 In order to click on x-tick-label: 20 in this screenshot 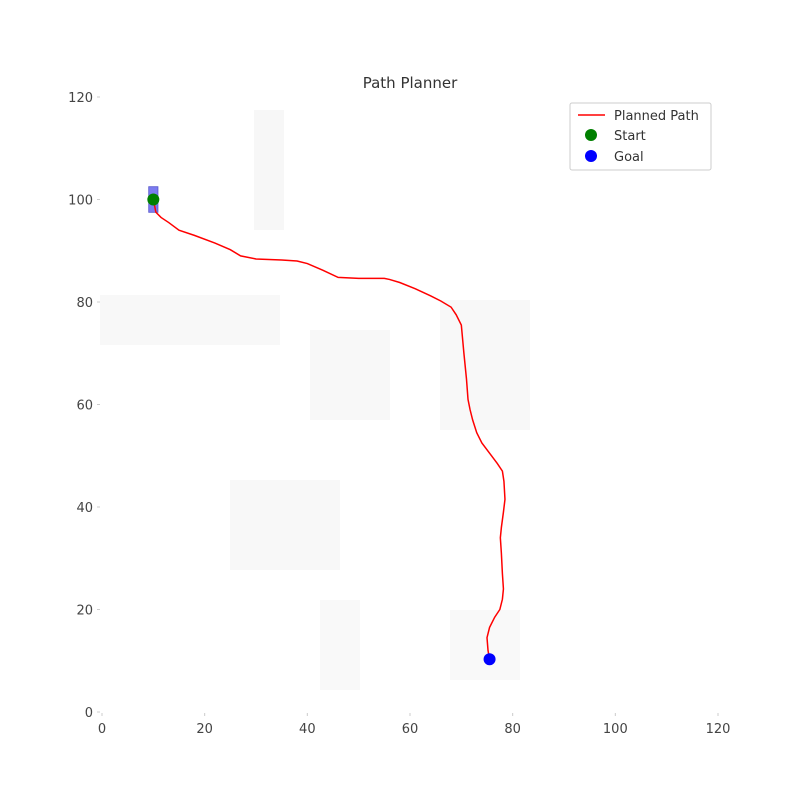, I will do `click(204, 729)`.